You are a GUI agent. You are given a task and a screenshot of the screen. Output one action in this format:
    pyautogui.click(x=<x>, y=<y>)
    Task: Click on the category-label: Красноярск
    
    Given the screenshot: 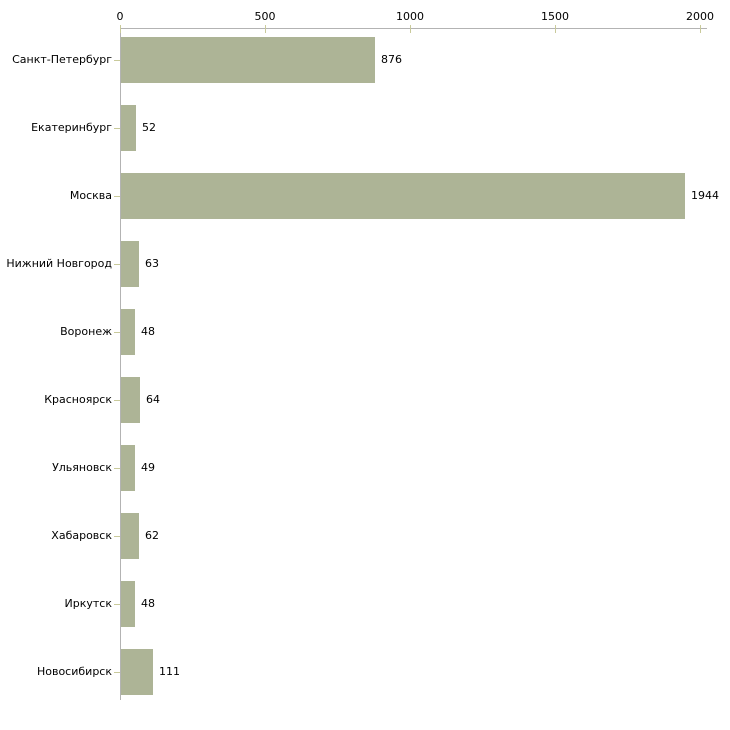 What is the action you would take?
    pyautogui.click(x=78, y=399)
    